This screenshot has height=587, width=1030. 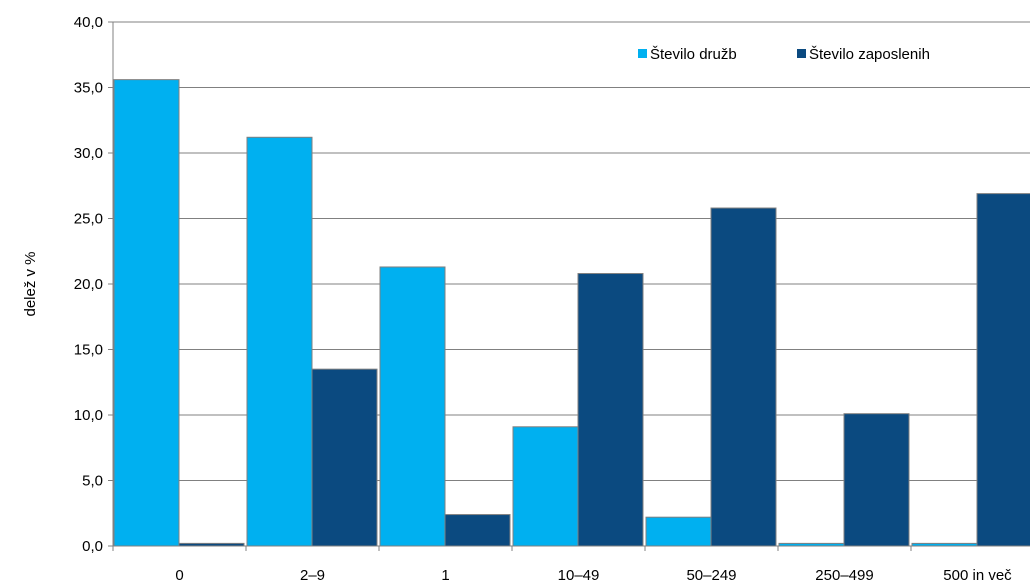 What do you see at coordinates (801, 53) in the screenshot?
I see `legend-swatch-zaposlenih` at bounding box center [801, 53].